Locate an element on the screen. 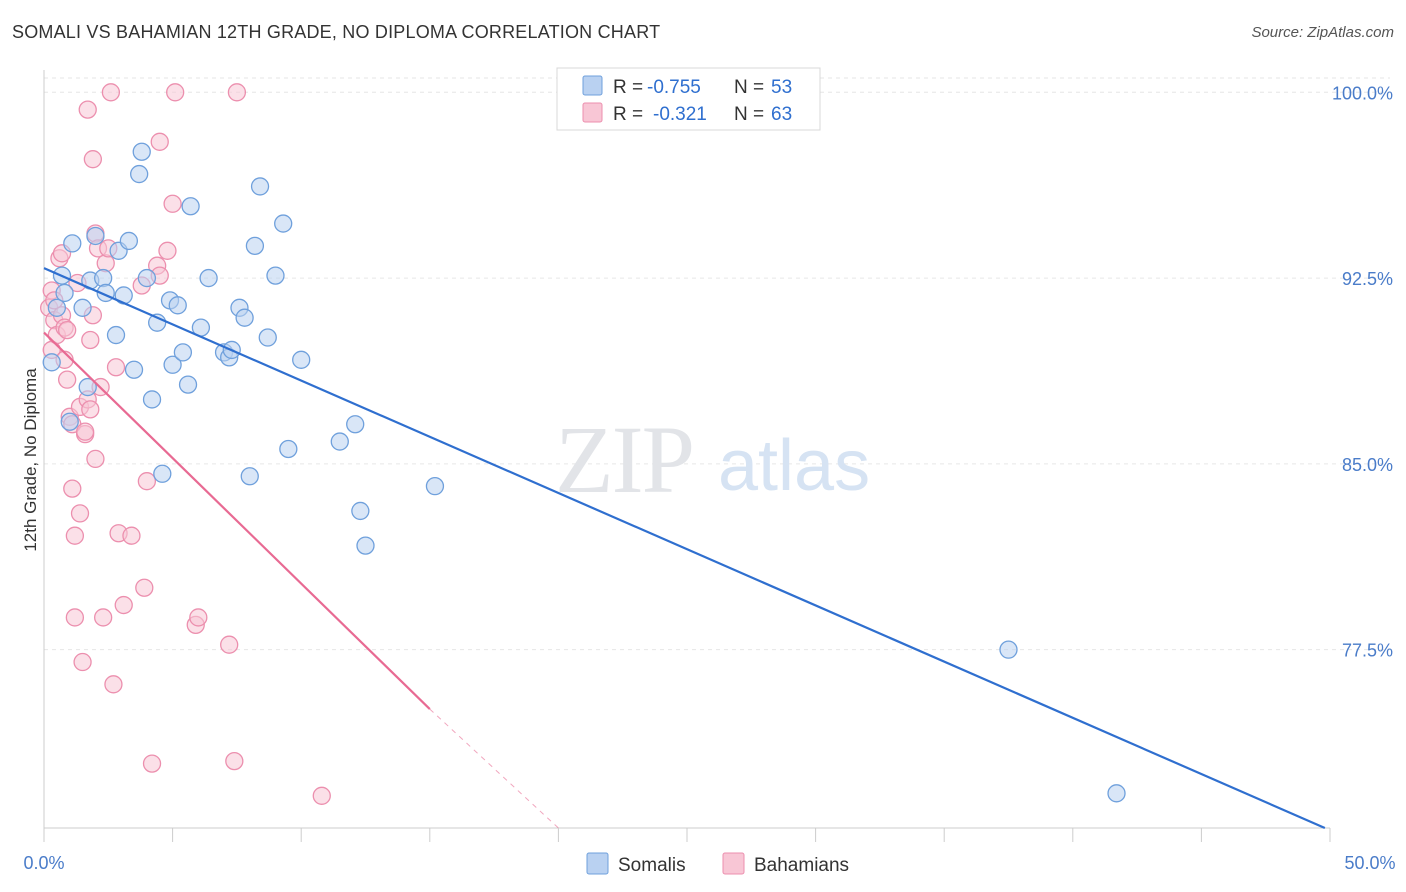 The width and height of the screenshot is (1406, 892). somalis-n-value: 53 is located at coordinates (781, 87).